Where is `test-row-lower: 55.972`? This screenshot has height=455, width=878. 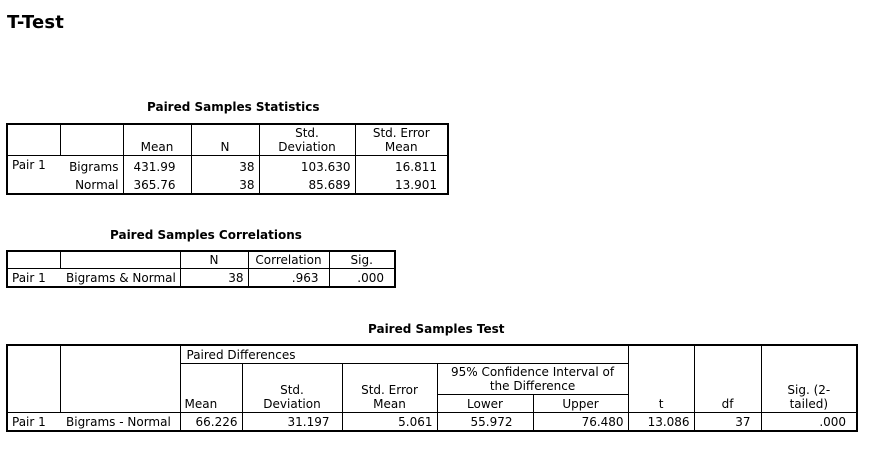 test-row-lower: 55.972 is located at coordinates (485, 421).